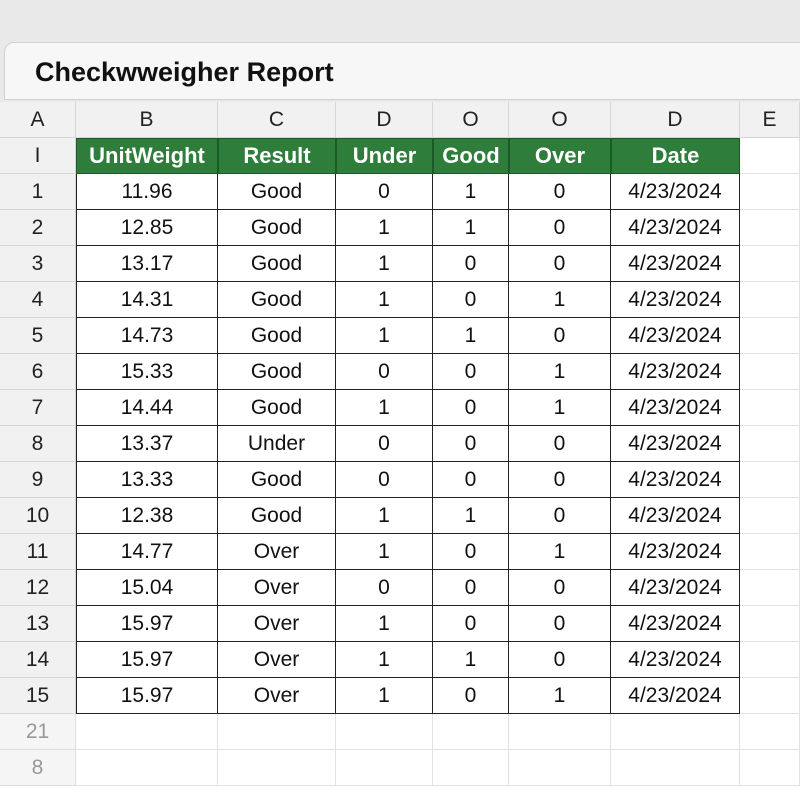 The width and height of the screenshot is (800, 800). What do you see at coordinates (38, 372) in the screenshot?
I see `row-number: 6` at bounding box center [38, 372].